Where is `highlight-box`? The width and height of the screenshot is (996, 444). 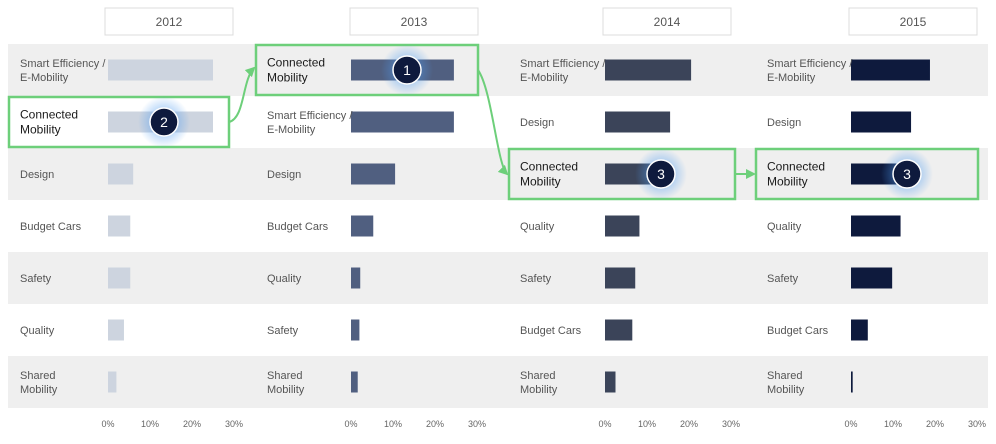 highlight-box is located at coordinates (867, 174).